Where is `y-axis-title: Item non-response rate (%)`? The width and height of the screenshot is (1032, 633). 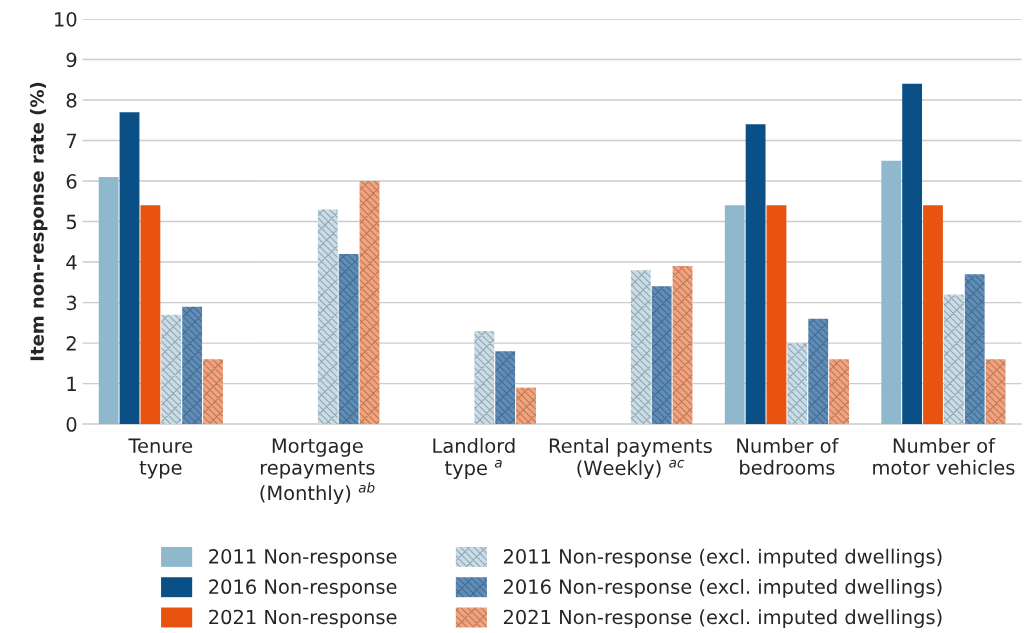 y-axis-title: Item non-response rate (%) is located at coordinates (38, 221).